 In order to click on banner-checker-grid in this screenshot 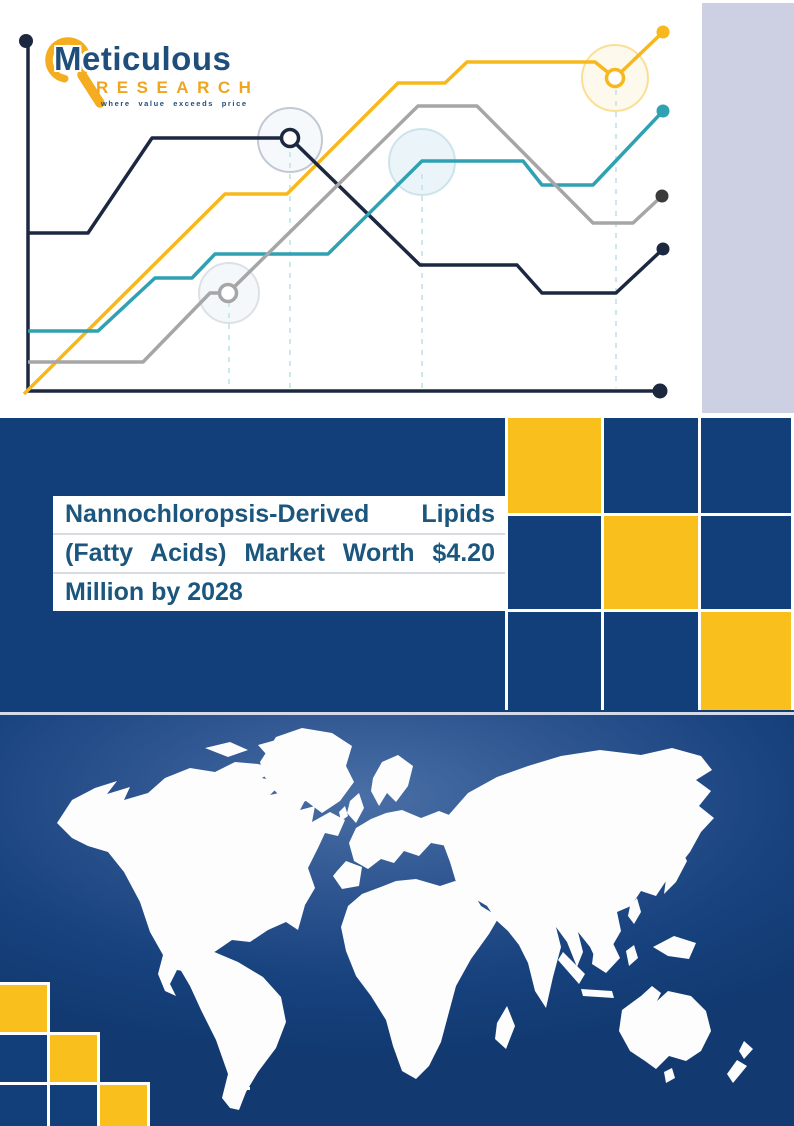, I will do `click(649, 564)`.